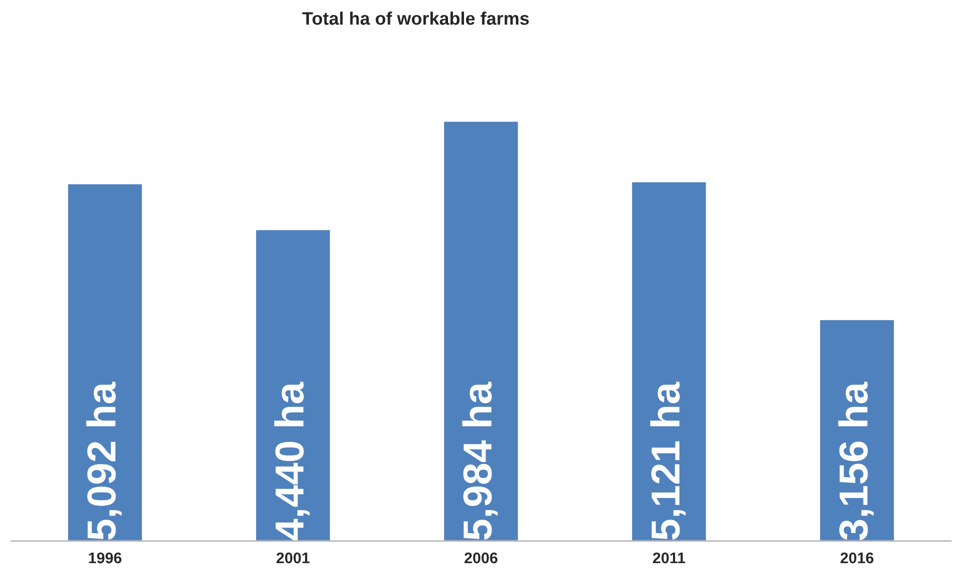  I want to click on x-tick-label: 1996, so click(105, 558).